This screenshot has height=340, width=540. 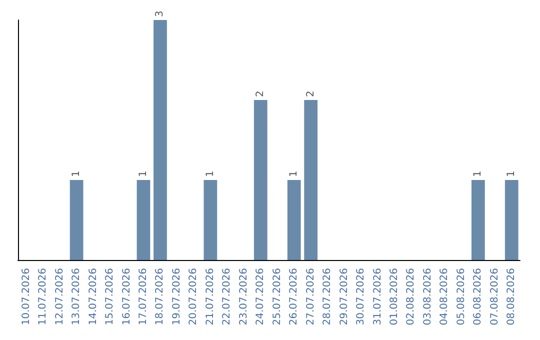 What do you see at coordinates (194, 297) in the screenshot?
I see `x-tick-label: 20.07.2026` at bounding box center [194, 297].